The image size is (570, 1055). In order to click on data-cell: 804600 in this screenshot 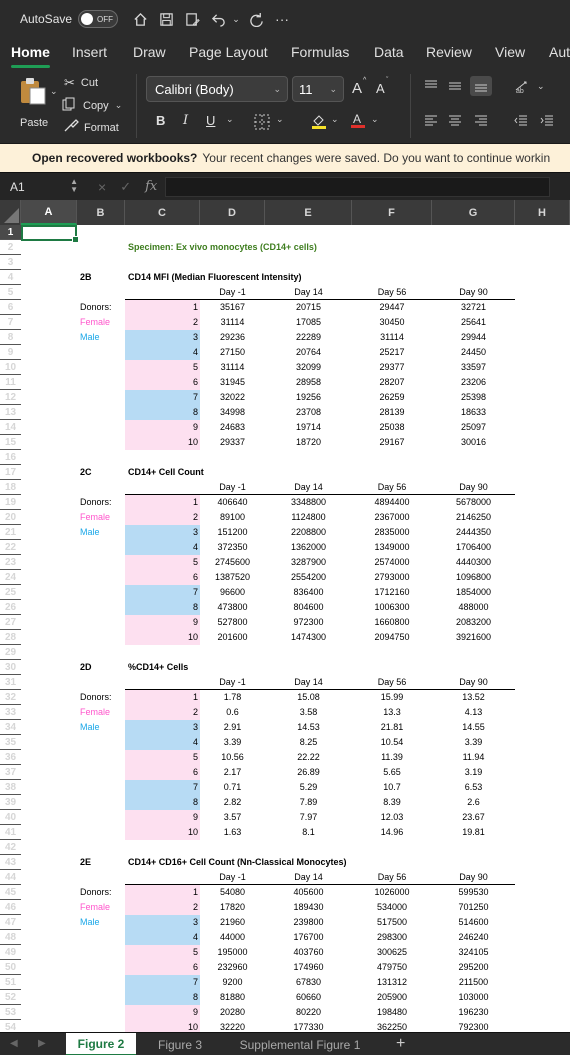, I will do `click(308, 607)`.